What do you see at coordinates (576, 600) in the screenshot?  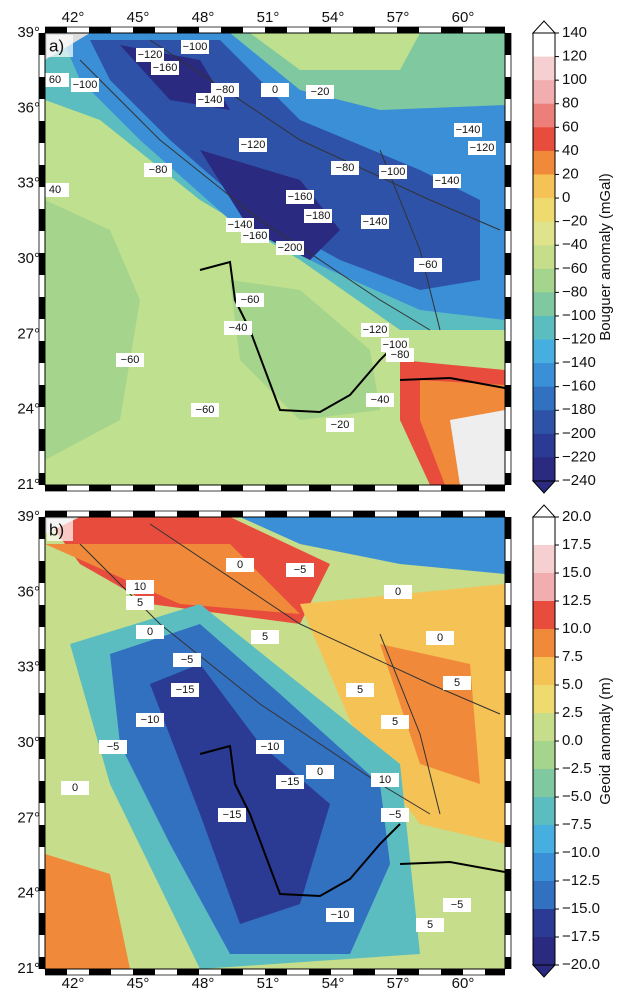 I see `colorbar-tick-label: 12.5` at bounding box center [576, 600].